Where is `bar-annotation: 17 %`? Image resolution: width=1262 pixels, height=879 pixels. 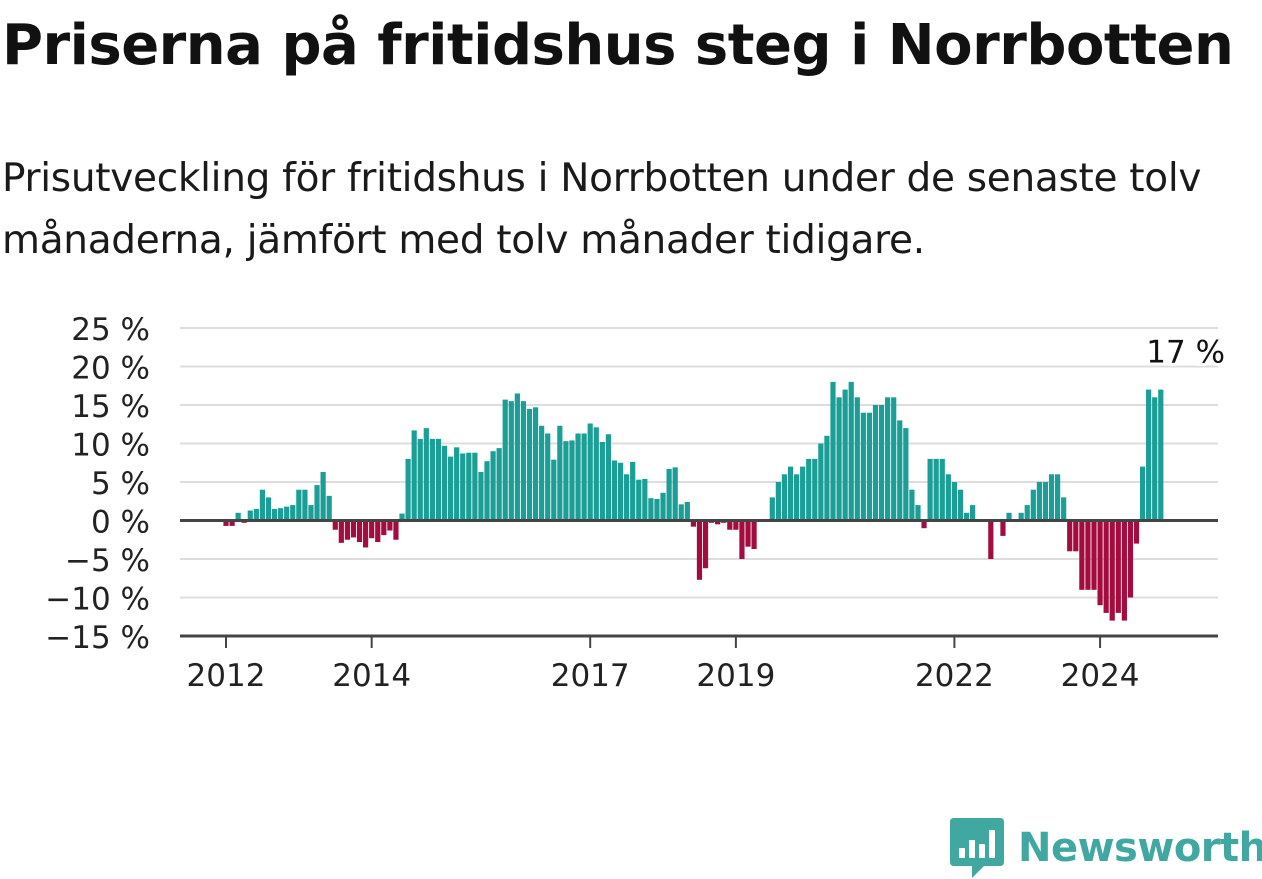
bar-annotation: 17 % is located at coordinates (1185, 353).